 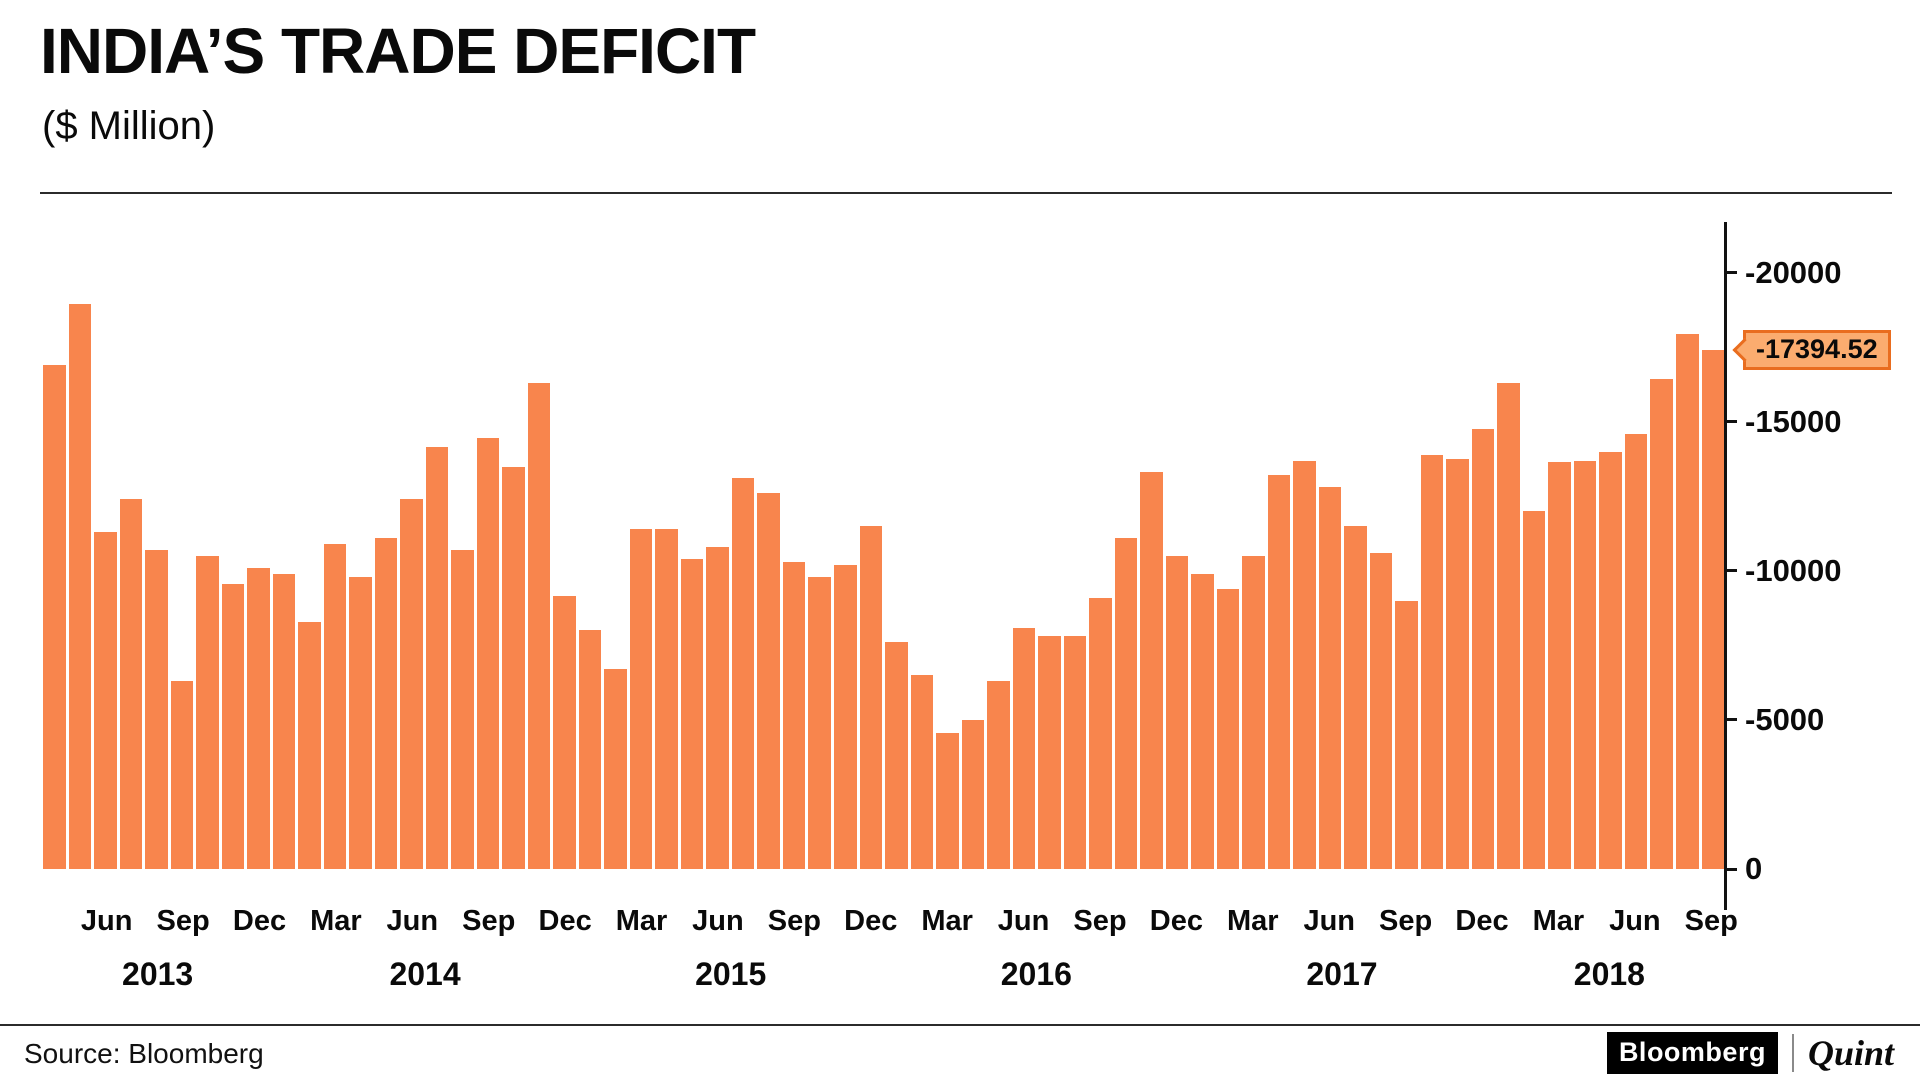 What do you see at coordinates (284, 721) in the screenshot?
I see `bar-jan-2014` at bounding box center [284, 721].